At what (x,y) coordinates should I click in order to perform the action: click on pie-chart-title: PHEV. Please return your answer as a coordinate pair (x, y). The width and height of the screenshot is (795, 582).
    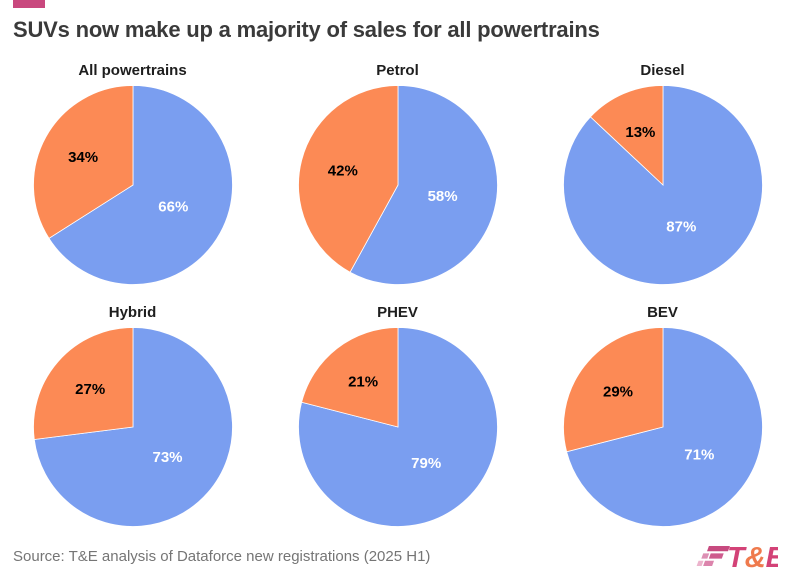
    Looking at the image, I should click on (397, 312).